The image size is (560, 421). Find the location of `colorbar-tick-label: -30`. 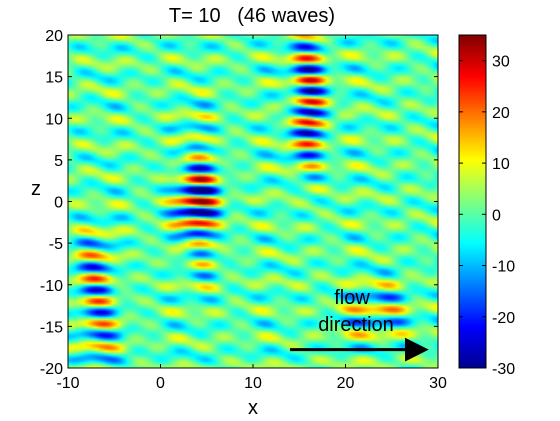

colorbar-tick-label: -30 is located at coordinates (503, 369).